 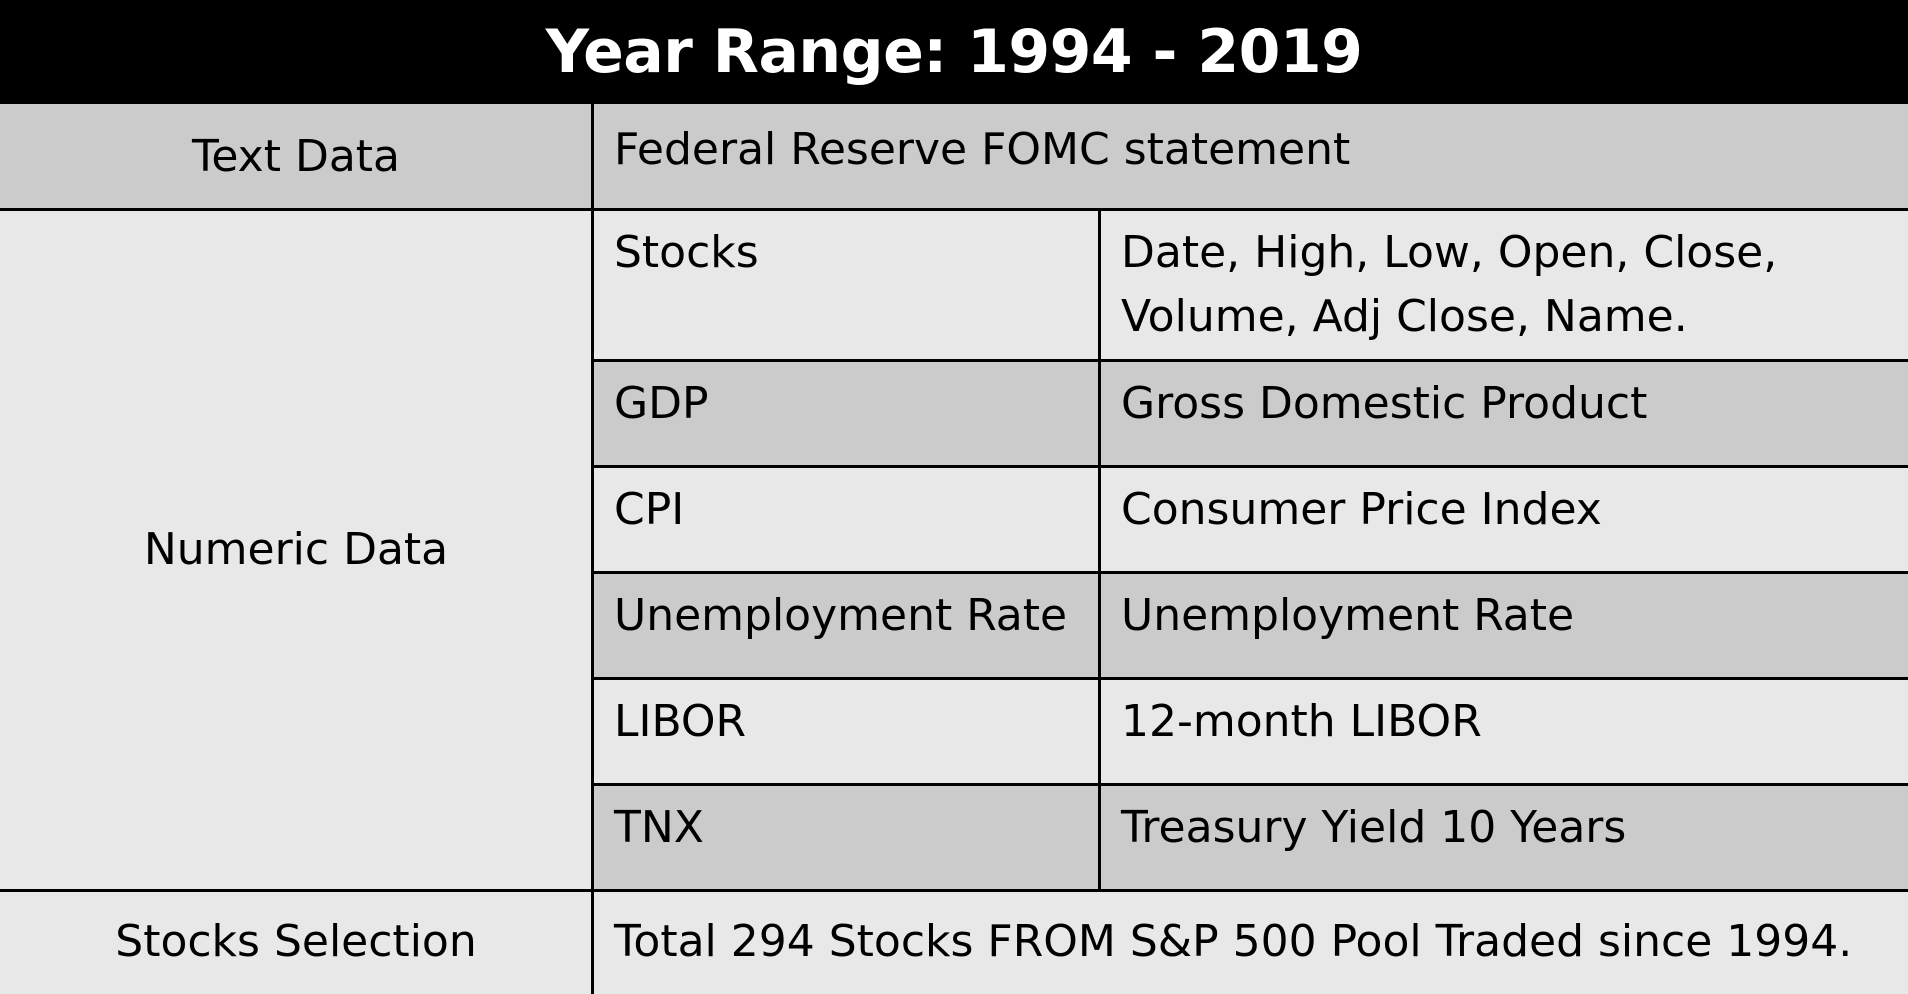 What do you see at coordinates (845, 837) in the screenshot?
I see `numeric-row-name-tnx: TNX` at bounding box center [845, 837].